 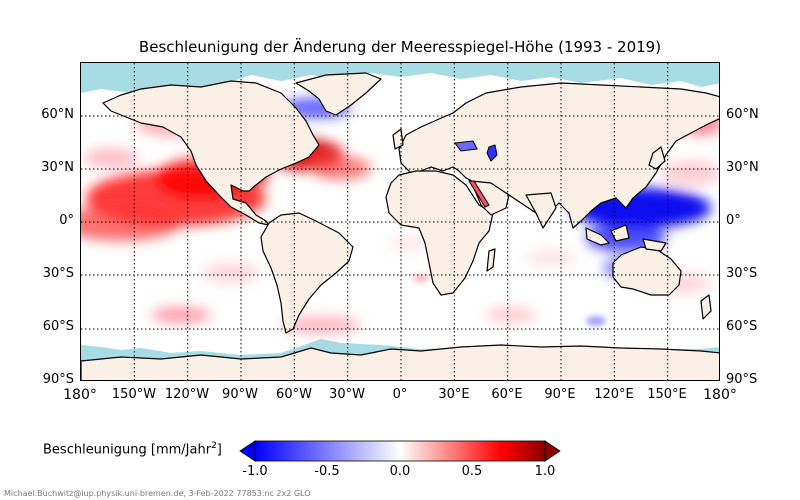 I want to click on colorbar-extend-min, so click(x=247, y=451).